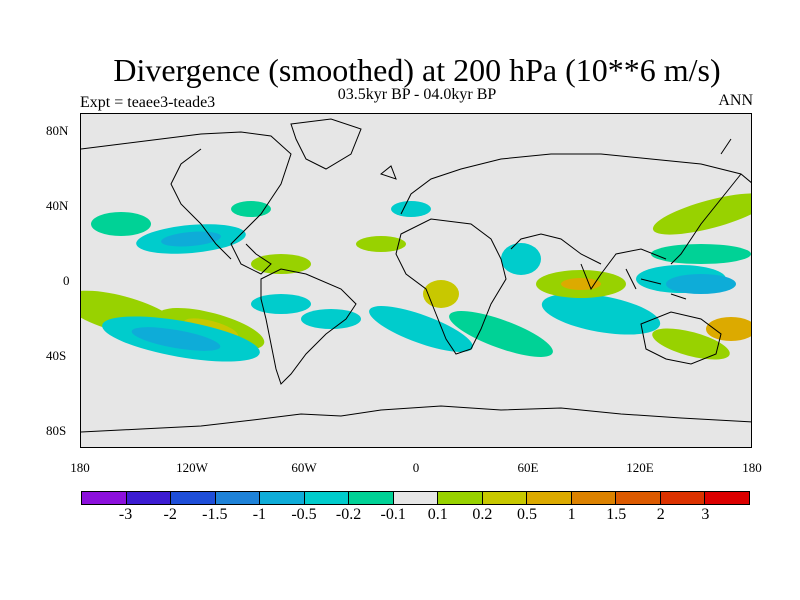 Image resolution: width=800 pixels, height=600 pixels. I want to click on colorbar-label: -2, so click(170, 514).